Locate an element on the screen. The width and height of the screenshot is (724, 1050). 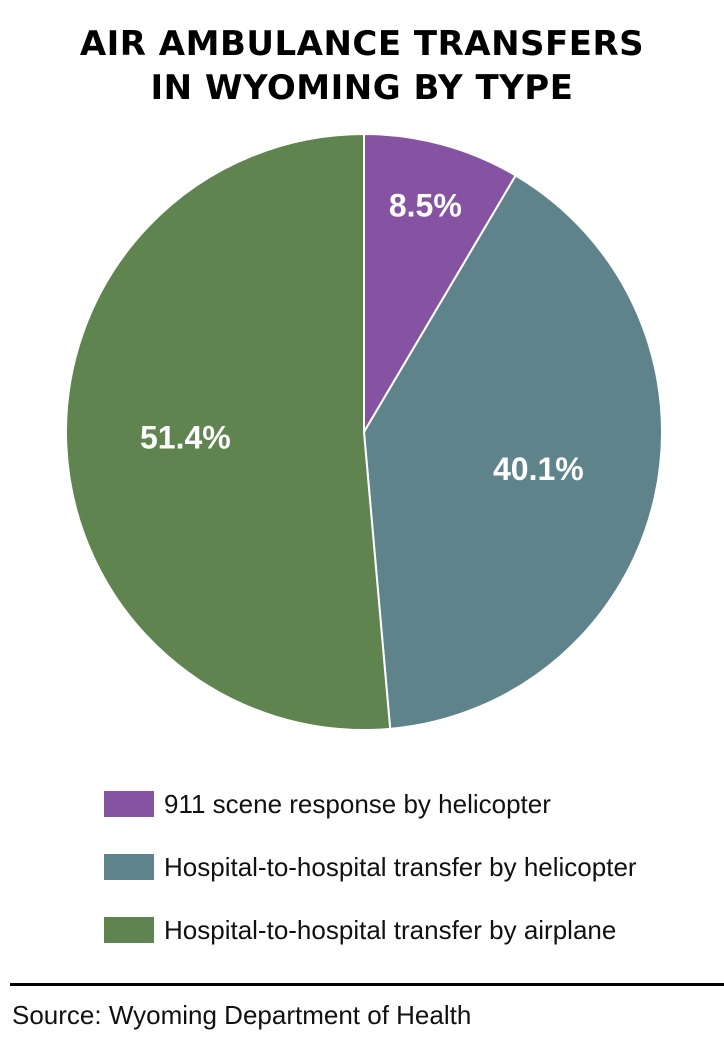
legend-swatch-hospital-helicopter is located at coordinates (129, 867).